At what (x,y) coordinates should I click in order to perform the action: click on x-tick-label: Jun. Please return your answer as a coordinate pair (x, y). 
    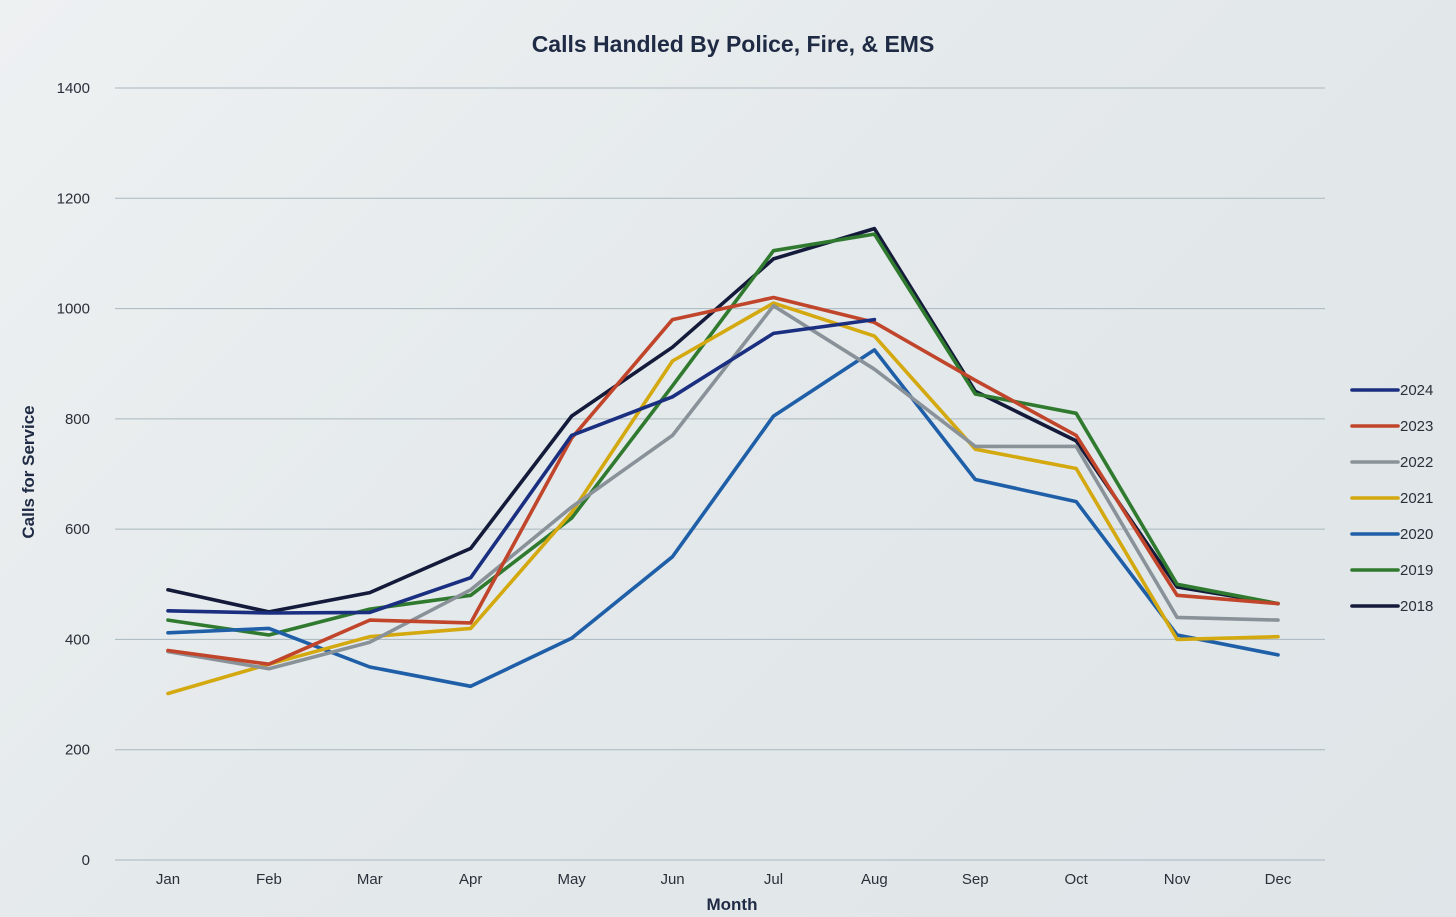
    Looking at the image, I should click on (672, 879).